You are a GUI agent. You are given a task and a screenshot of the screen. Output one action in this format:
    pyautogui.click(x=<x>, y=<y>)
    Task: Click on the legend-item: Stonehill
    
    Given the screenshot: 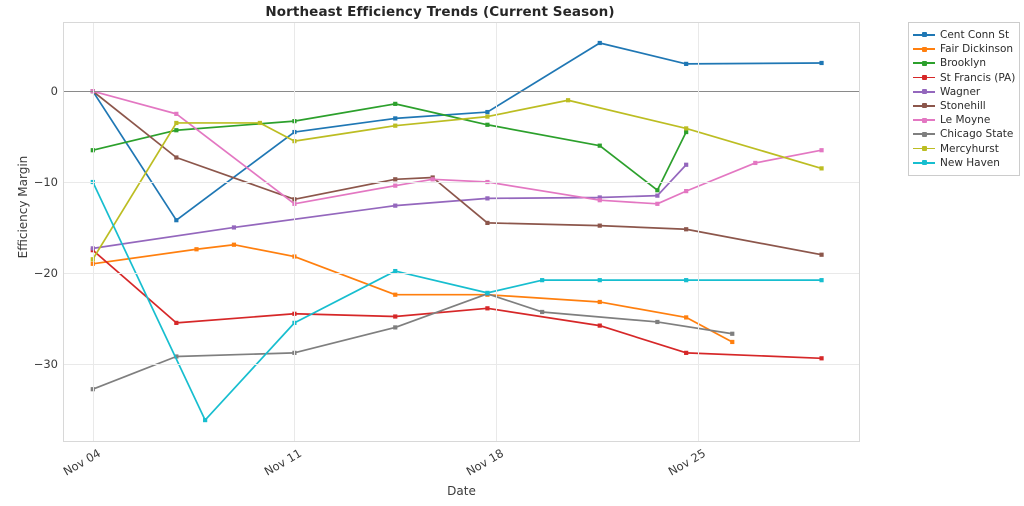 What is the action you would take?
    pyautogui.click(x=963, y=106)
    